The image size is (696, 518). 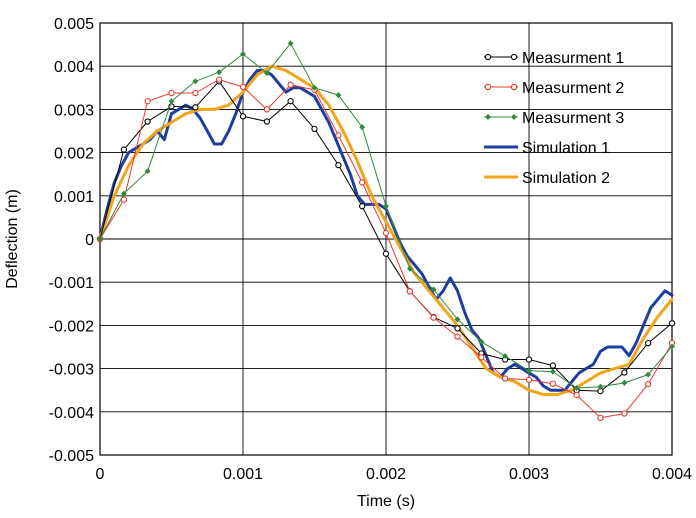 What do you see at coordinates (529, 474) in the screenshot?
I see `x-tick-label: 0.003` at bounding box center [529, 474].